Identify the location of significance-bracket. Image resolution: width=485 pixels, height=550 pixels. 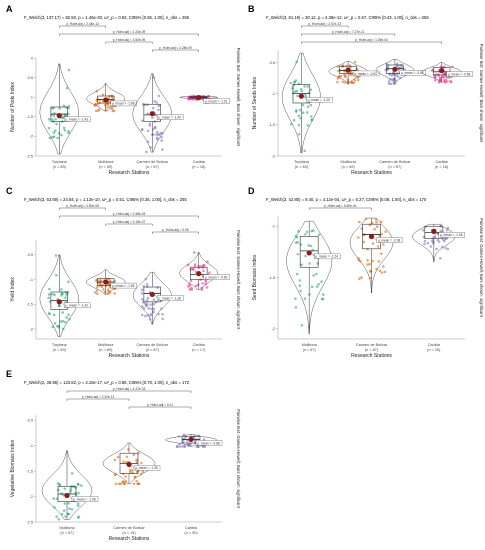
(129, 216).